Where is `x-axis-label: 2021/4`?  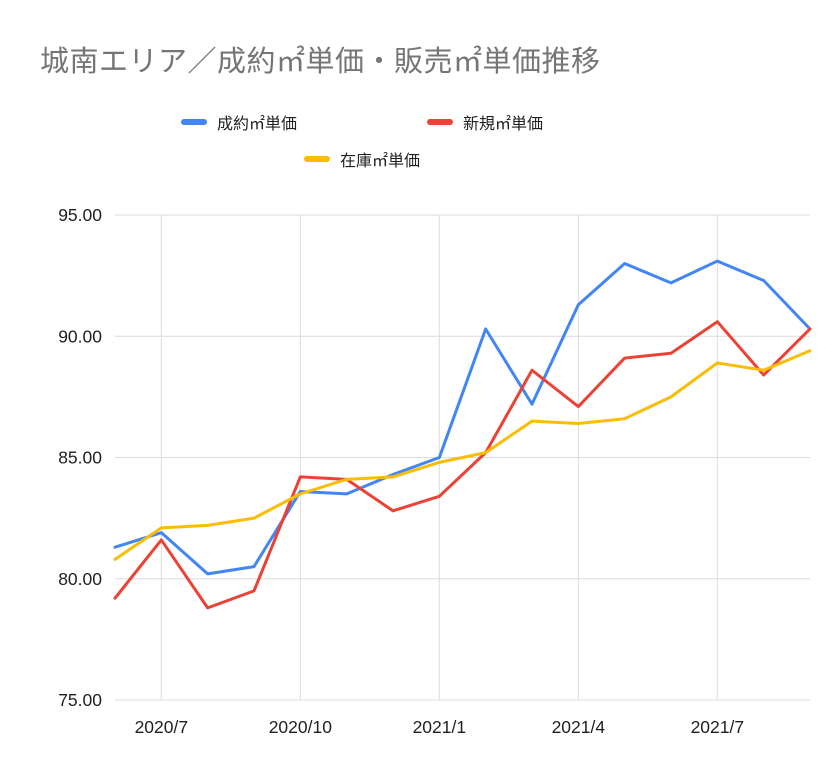 x-axis-label: 2021/4 is located at coordinates (579, 727).